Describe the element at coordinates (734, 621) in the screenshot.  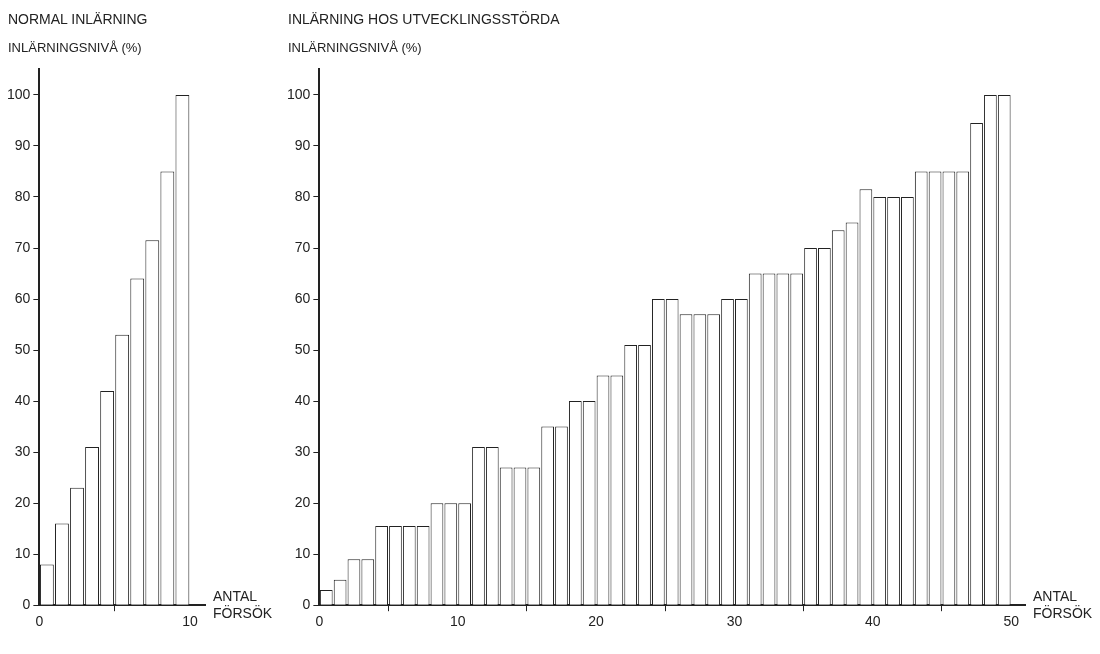
I see `x-tick-label: 30` at that location.